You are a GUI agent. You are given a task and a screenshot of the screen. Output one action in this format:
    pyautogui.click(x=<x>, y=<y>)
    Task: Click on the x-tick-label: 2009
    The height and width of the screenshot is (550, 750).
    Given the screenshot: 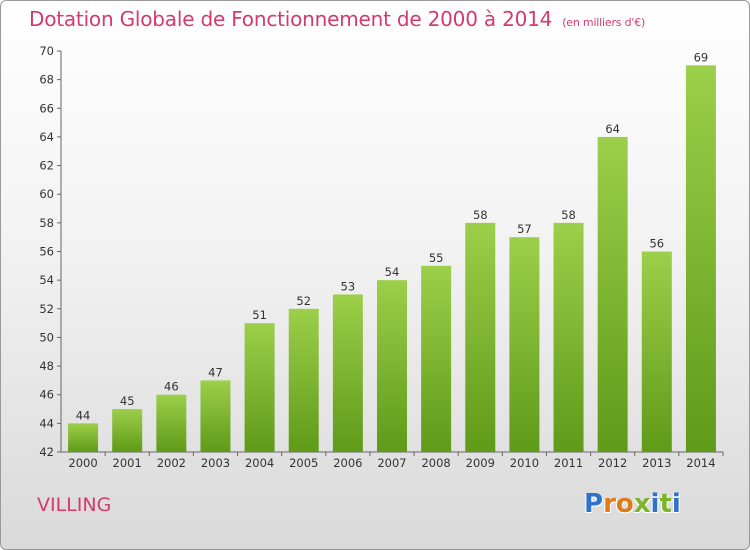 What is the action you would take?
    pyautogui.click(x=480, y=463)
    